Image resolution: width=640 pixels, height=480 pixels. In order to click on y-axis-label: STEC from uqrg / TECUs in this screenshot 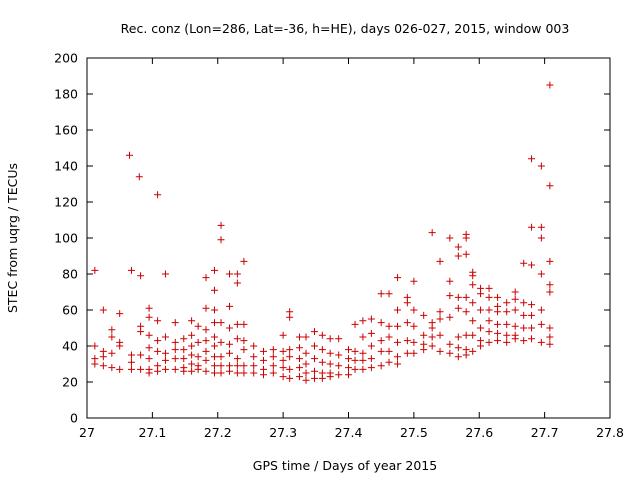, I will do `click(12, 238)`.